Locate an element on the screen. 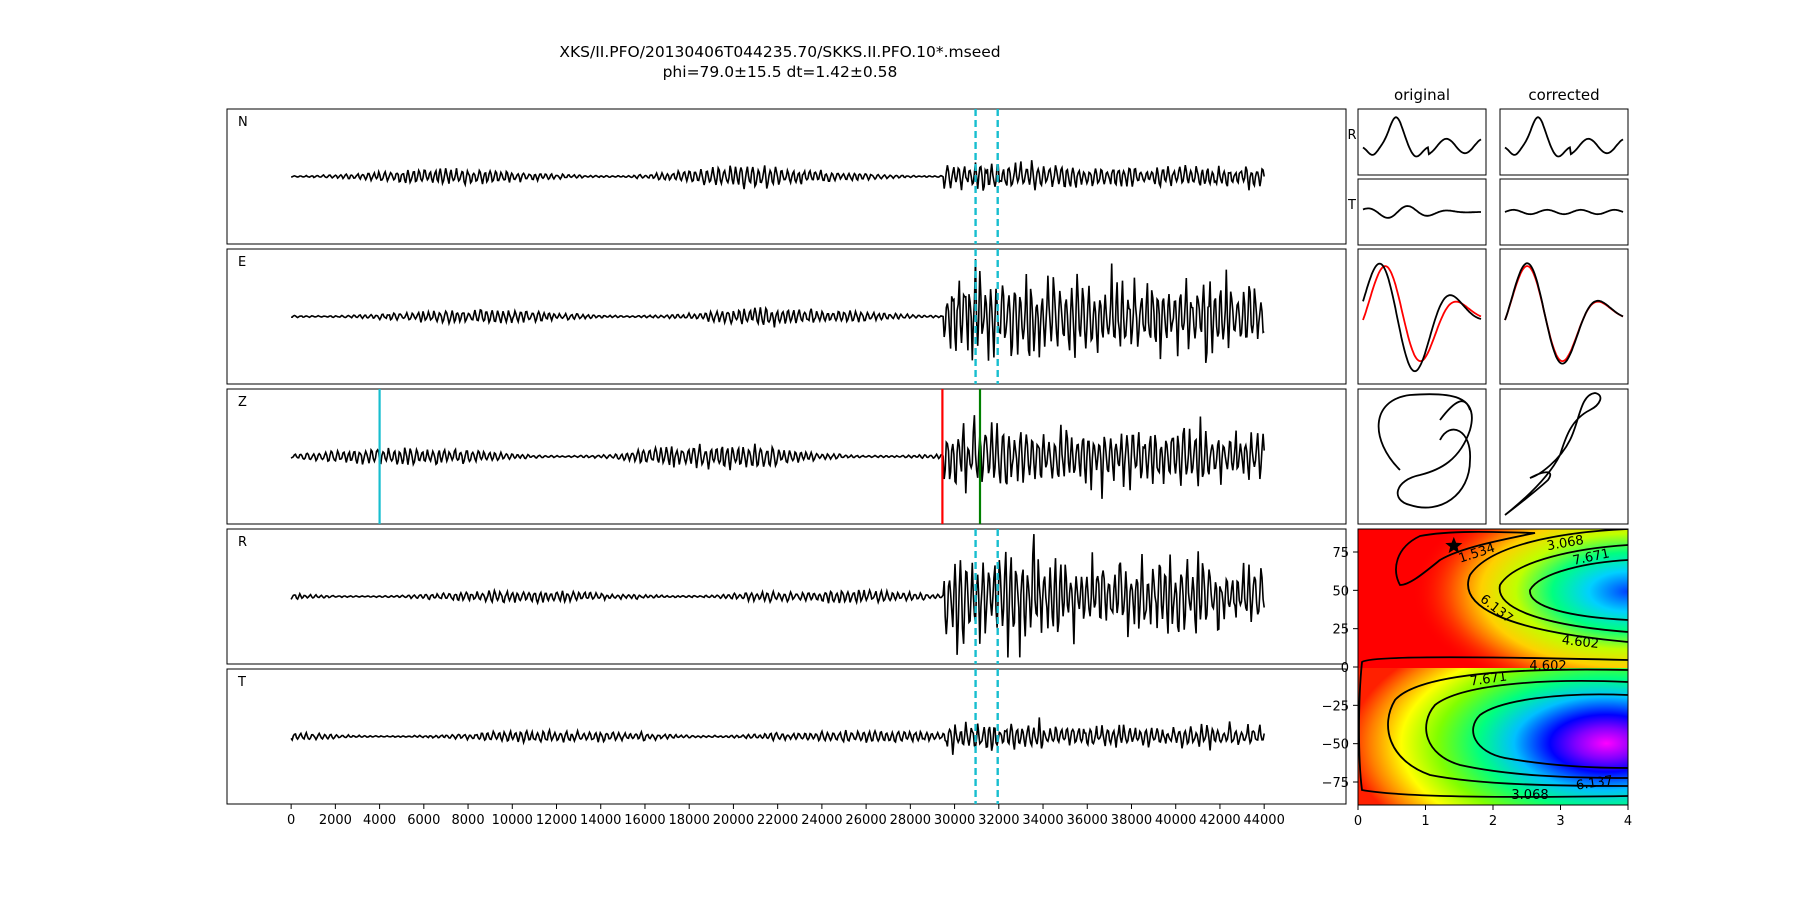  trace-label: N is located at coordinates (243, 122).